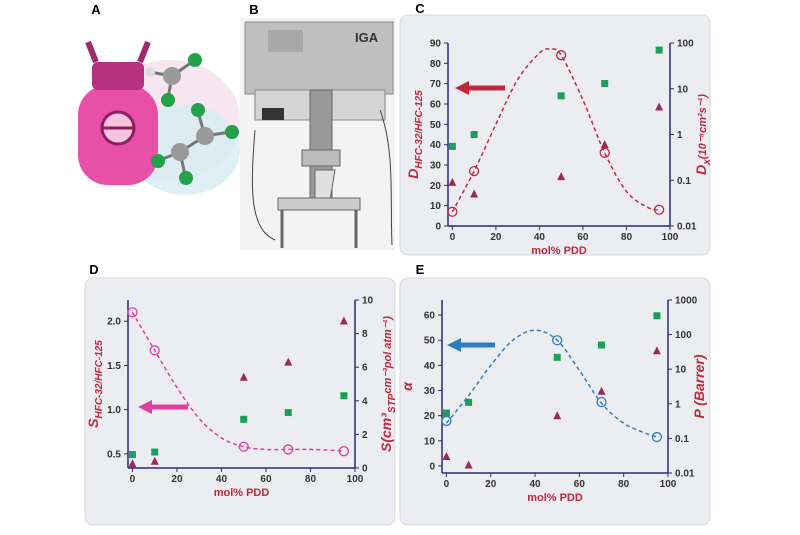  Describe the element at coordinates (430, 316) in the screenshot. I see `y-tick-label: 60` at that location.